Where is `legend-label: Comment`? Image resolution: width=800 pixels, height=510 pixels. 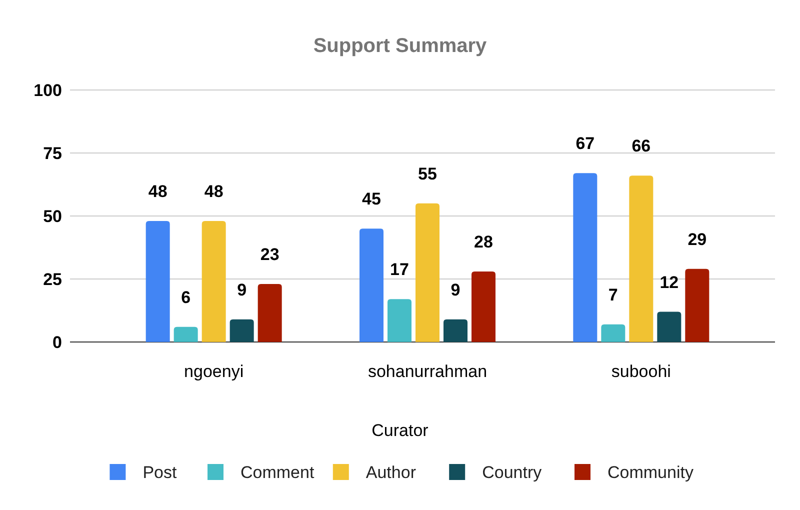
legend-label: Comment is located at coordinates (277, 472).